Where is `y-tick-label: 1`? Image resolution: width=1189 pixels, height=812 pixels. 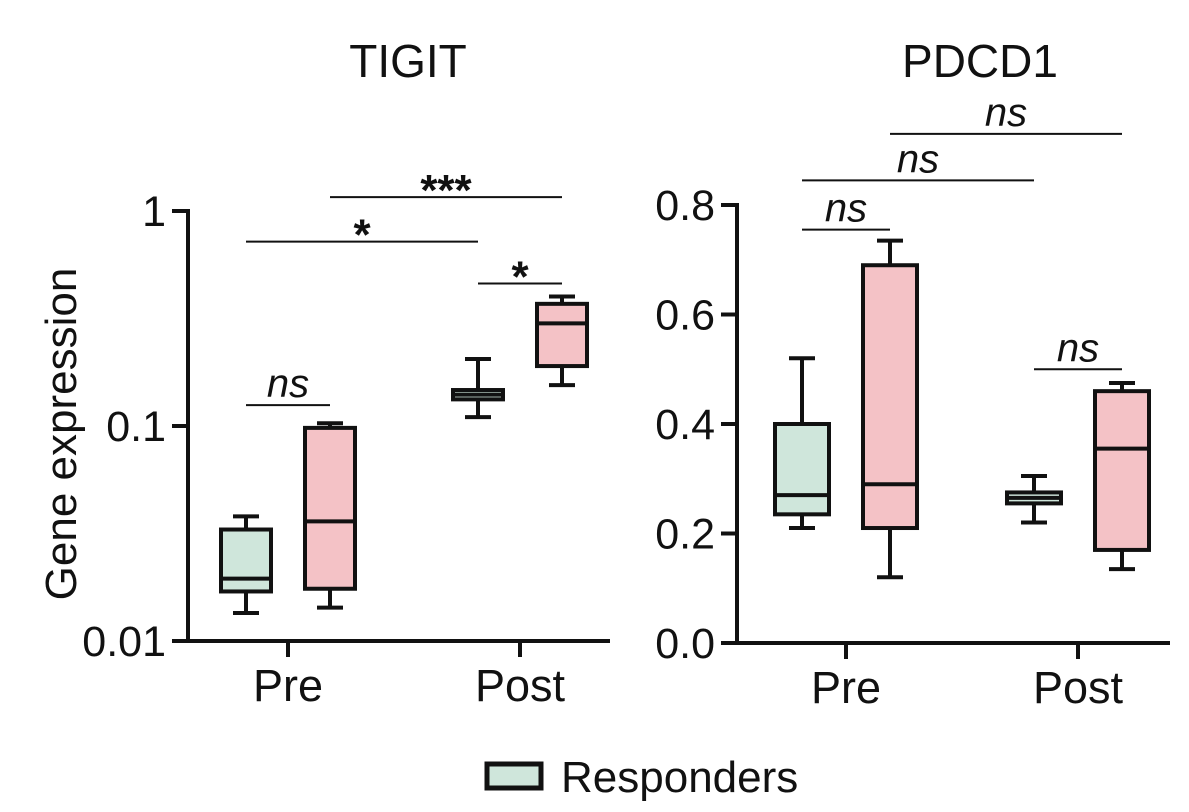
y-tick-label: 1 is located at coordinates (154, 212).